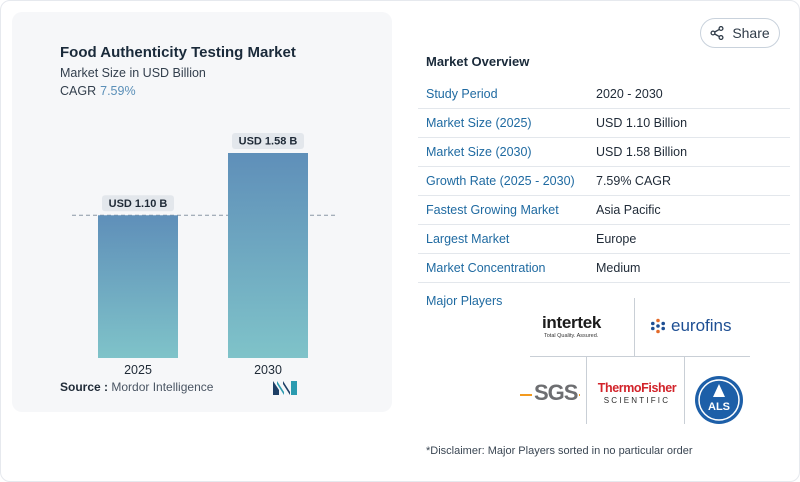  What do you see at coordinates (178, 52) in the screenshot?
I see `chart-title: Food Authenticity Testing Market` at bounding box center [178, 52].